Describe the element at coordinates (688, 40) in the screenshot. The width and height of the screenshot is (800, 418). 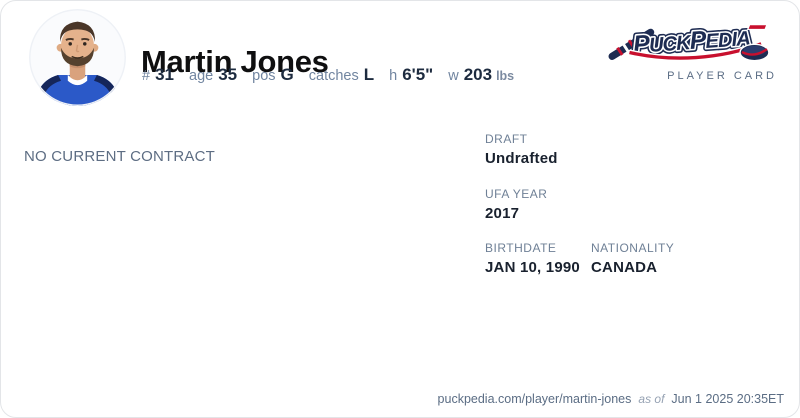
I see `puckpedia-logo: PUCKPEDIA` at that location.